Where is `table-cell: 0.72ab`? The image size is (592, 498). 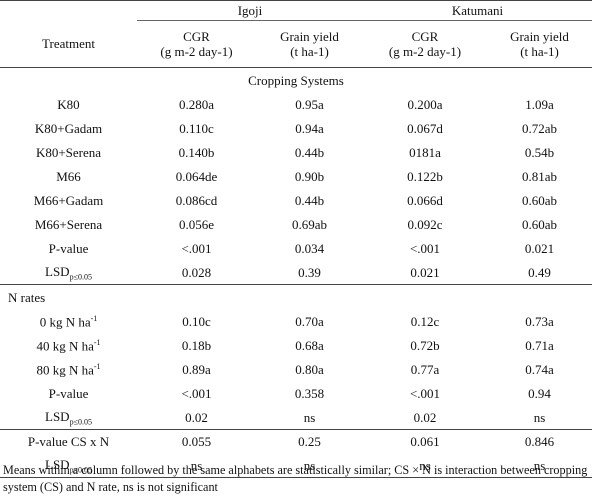 table-cell: 0.72ab is located at coordinates (539, 128).